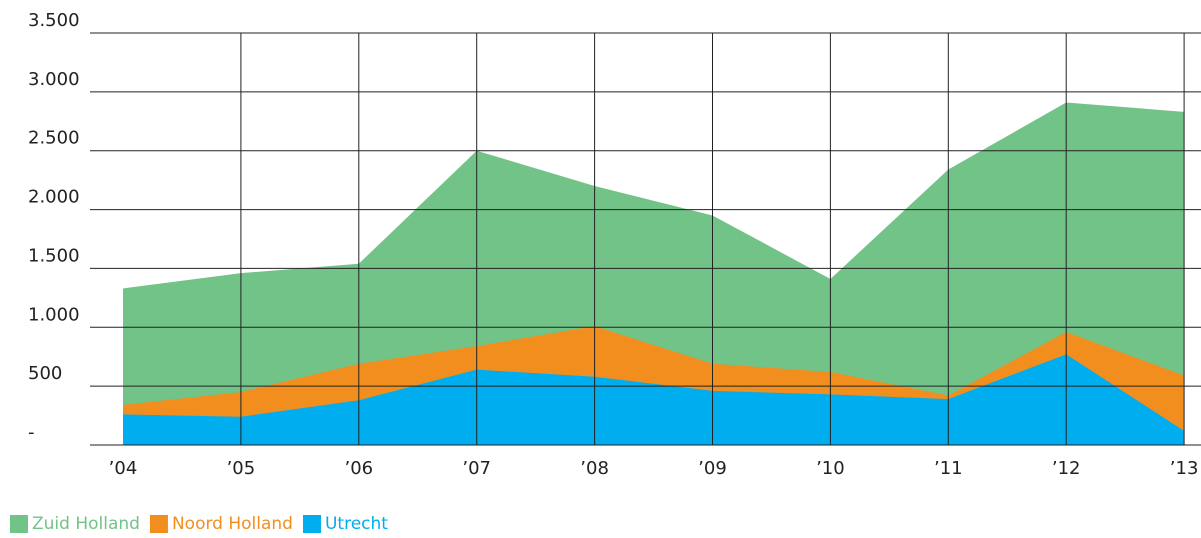  I want to click on y-tick-label: 3.500, so click(54, 20).